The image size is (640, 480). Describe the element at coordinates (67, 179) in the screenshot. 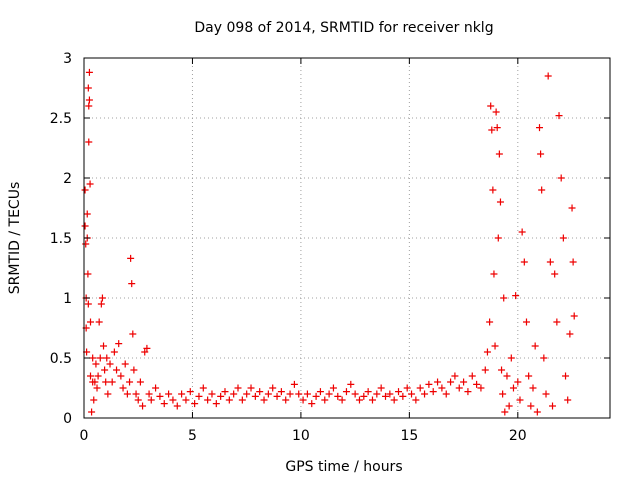

I see `y-tick-label: 2` at that location.